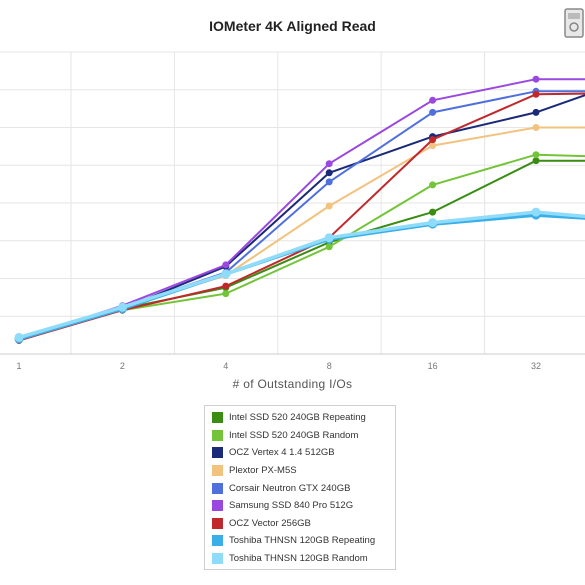 The image size is (585, 585). Describe the element at coordinates (574, 23) in the screenshot. I see `site-logo-icon` at that location.